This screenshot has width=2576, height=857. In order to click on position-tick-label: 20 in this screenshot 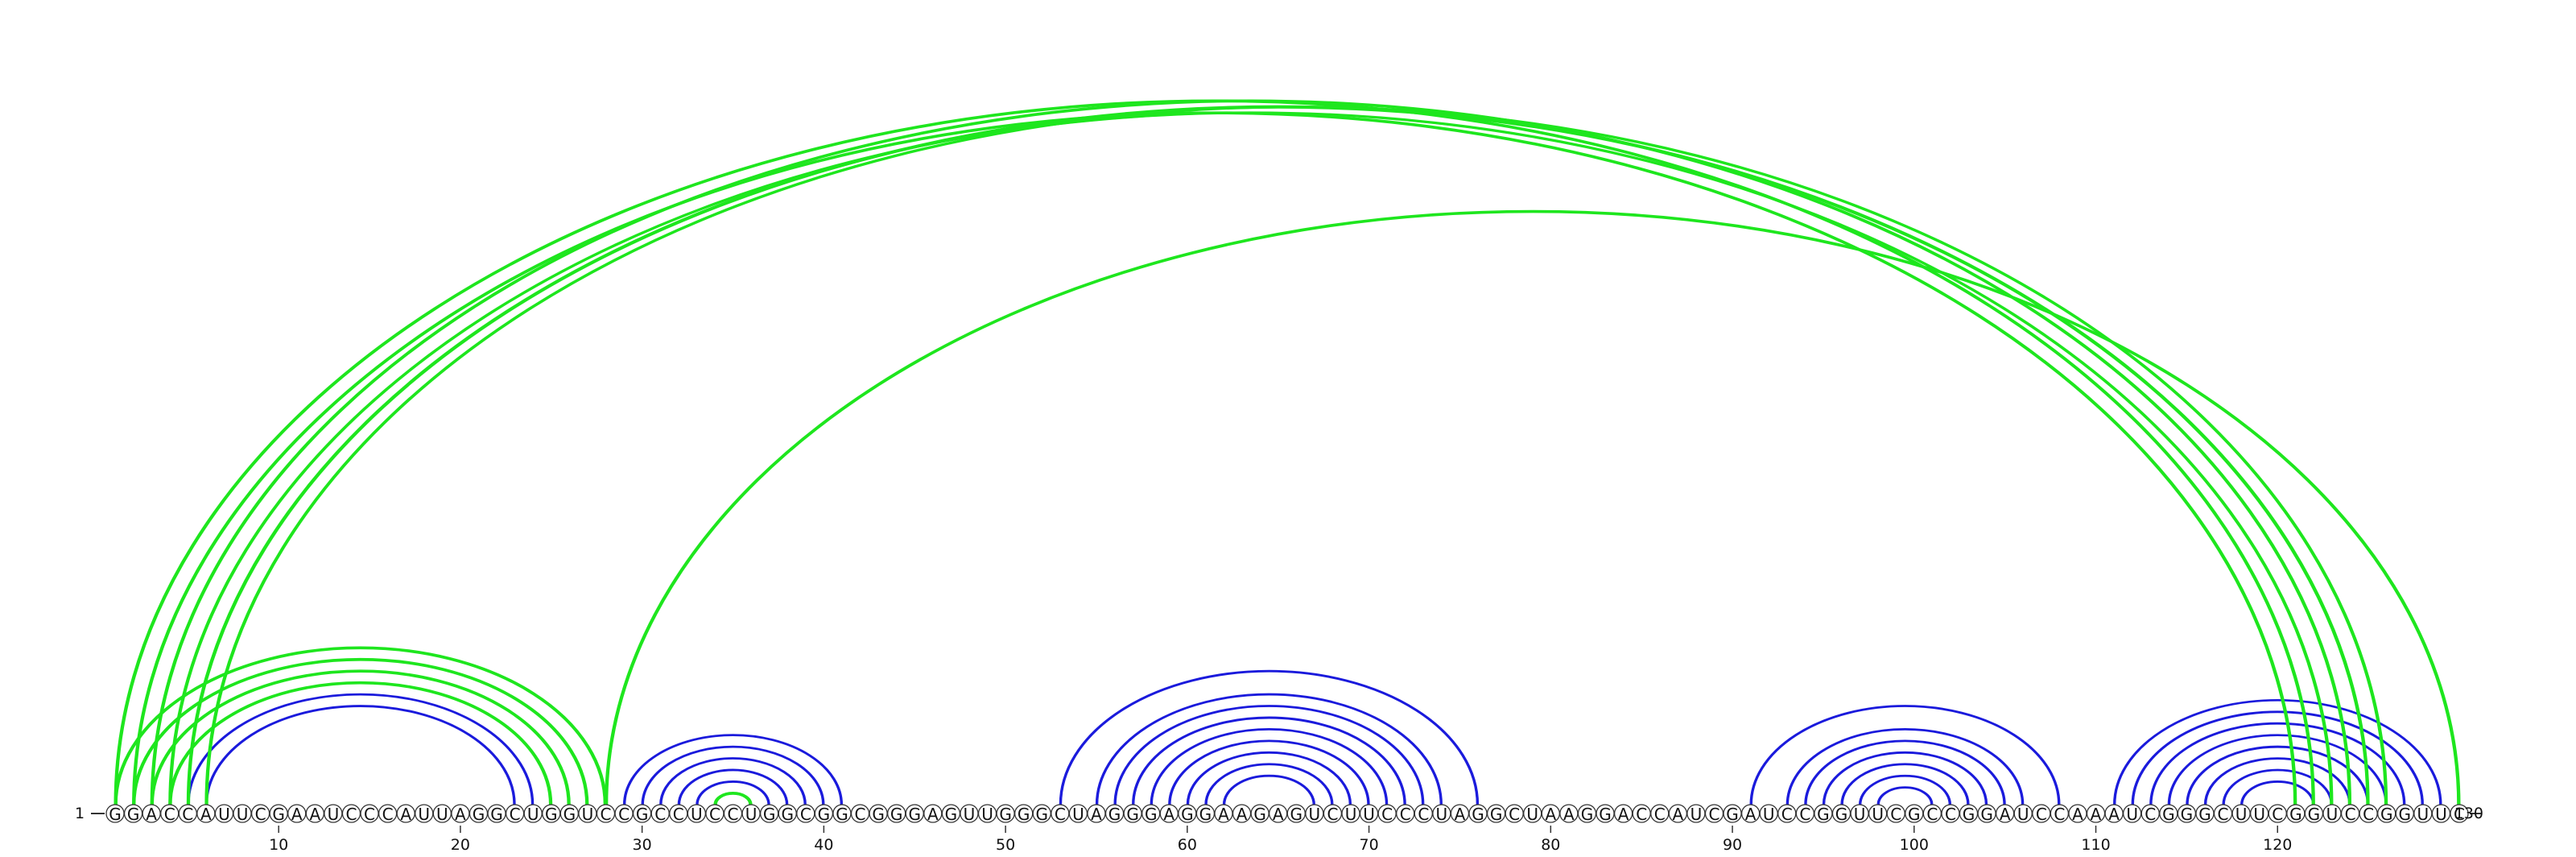, I will do `click(460, 845)`.